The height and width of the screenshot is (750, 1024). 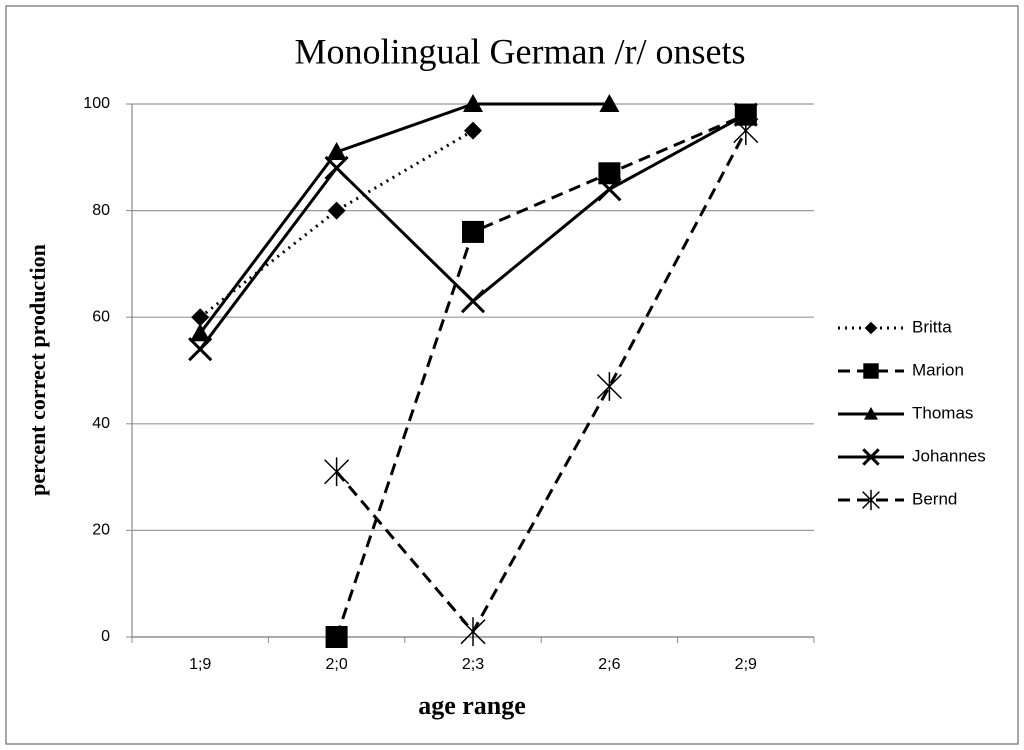 I want to click on x-tick-label: 2;0, so click(x=336, y=664).